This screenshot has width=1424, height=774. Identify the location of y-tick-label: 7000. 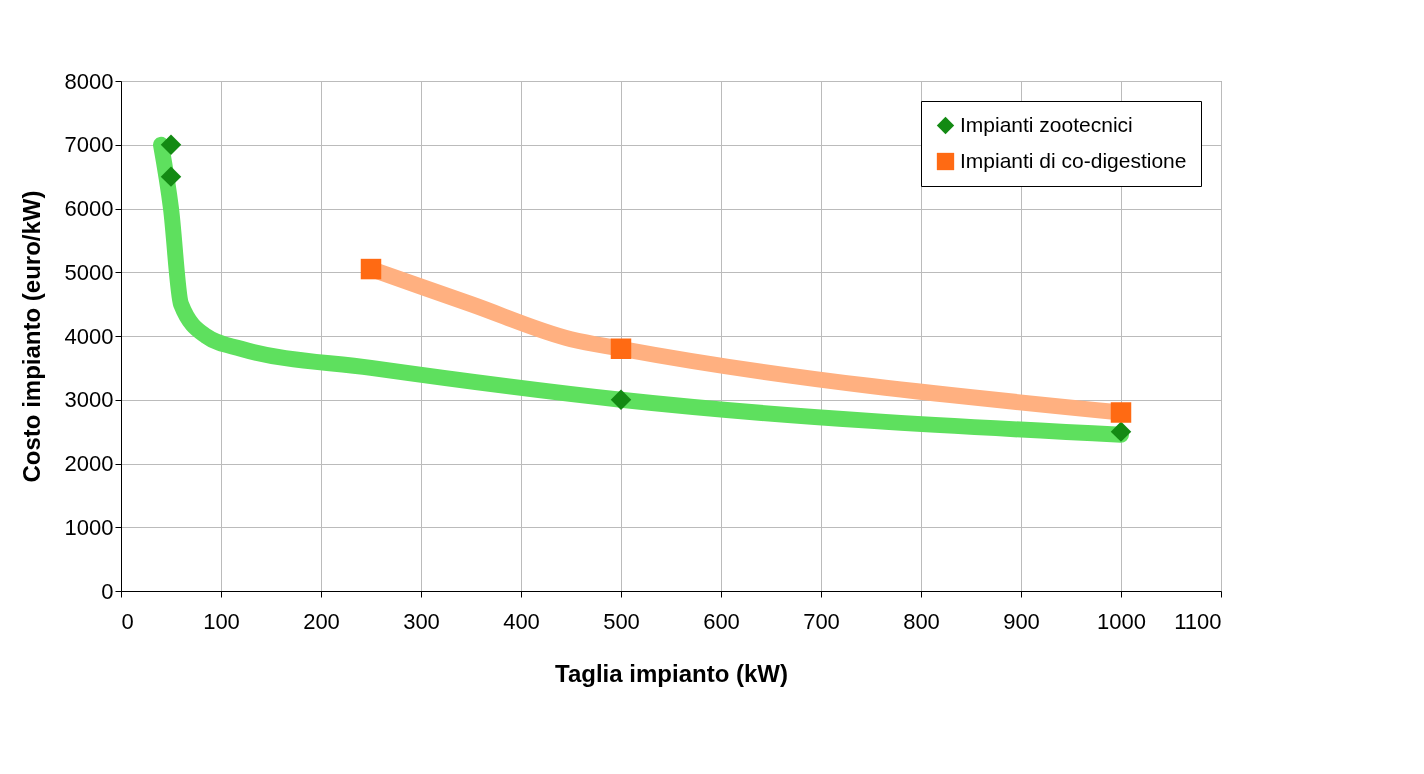
(89, 145).